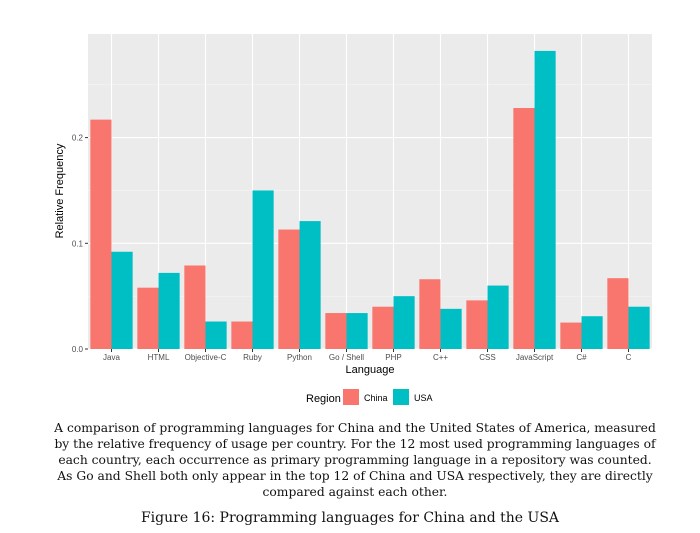 Image resolution: width=700 pixels, height=533 pixels. Describe the element at coordinates (376, 398) in the screenshot. I see `legend-label-china: China` at that location.